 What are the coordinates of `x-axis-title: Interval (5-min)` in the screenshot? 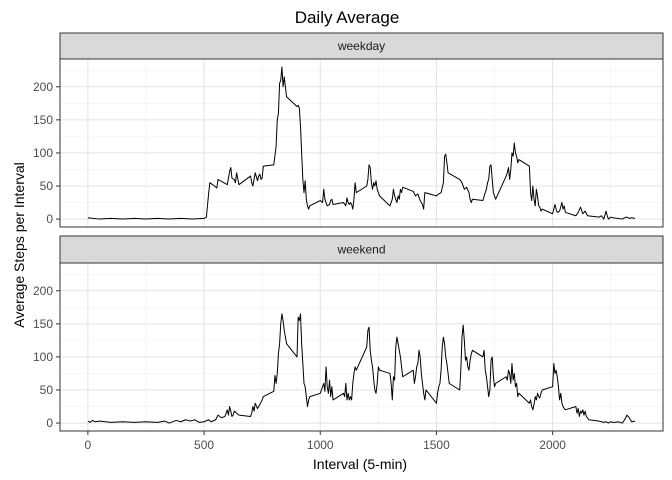 It's located at (360, 464).